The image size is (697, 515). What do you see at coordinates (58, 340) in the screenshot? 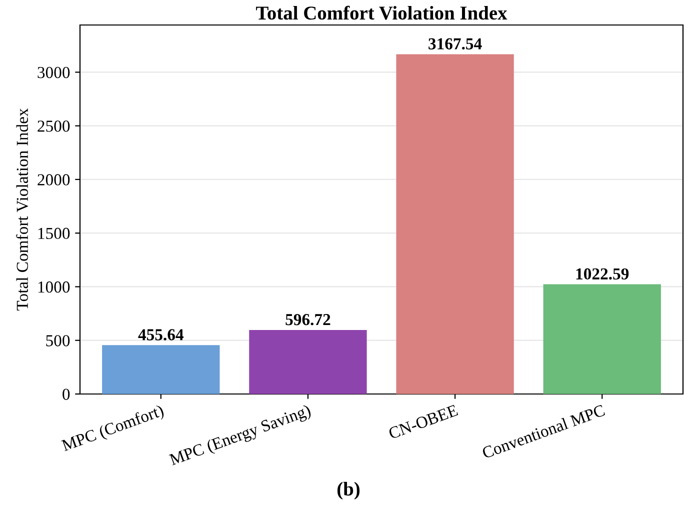
I see `y-tick-label: 500` at bounding box center [58, 340].